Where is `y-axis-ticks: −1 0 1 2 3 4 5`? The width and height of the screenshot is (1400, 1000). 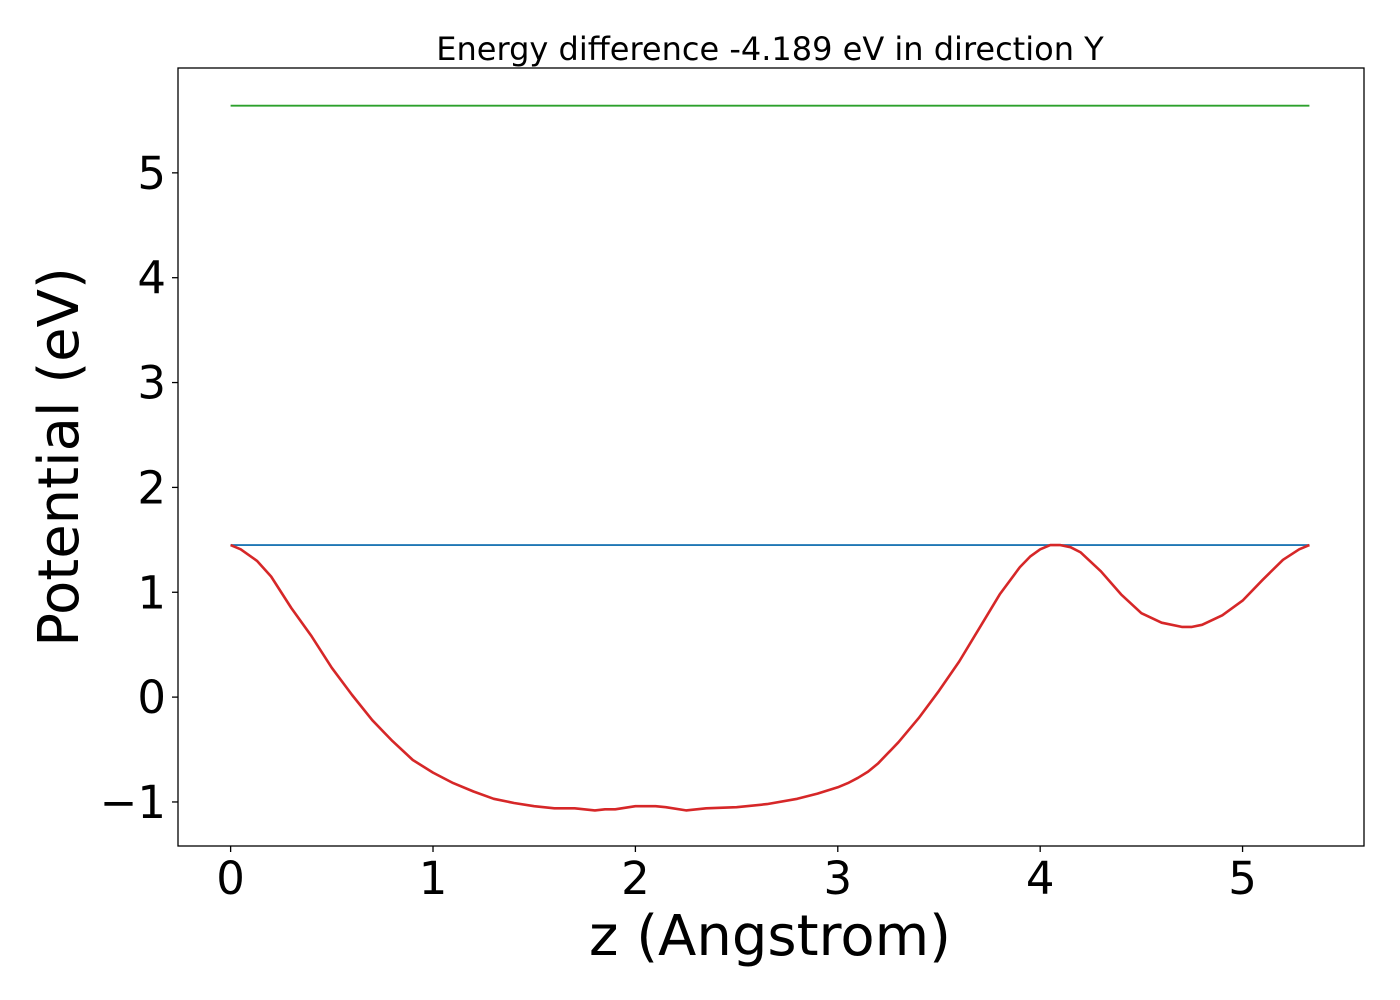 y-axis-ticks: −1 0 1 2 3 4 5 is located at coordinates (139, 488).